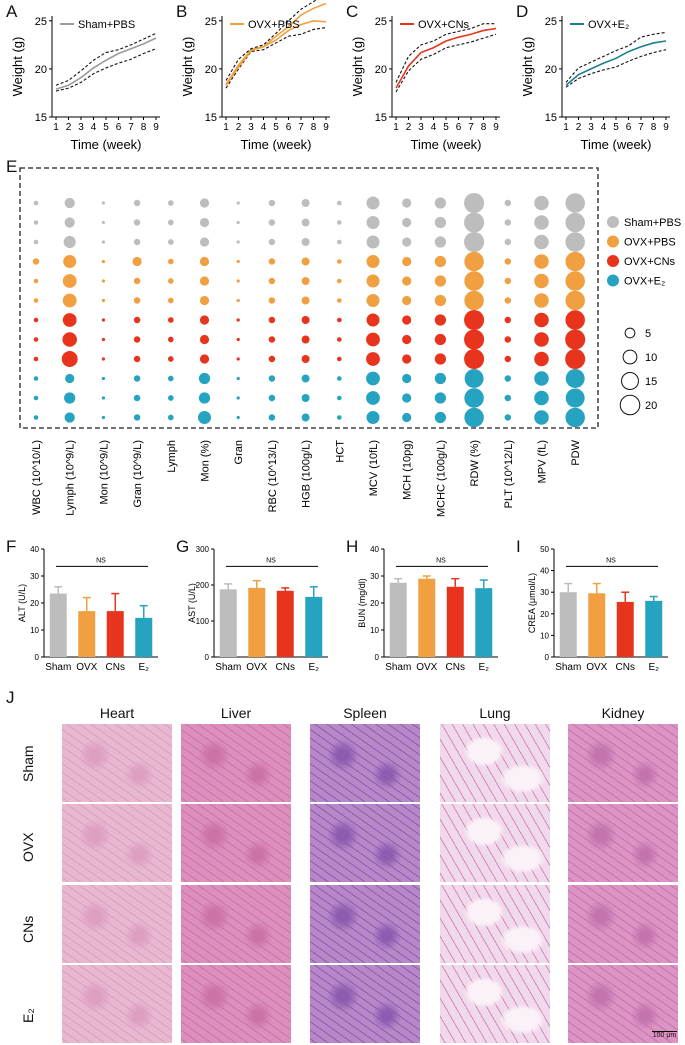 The image size is (685, 1045). I want to click on histology-row-title: Sham, so click(28, 763).